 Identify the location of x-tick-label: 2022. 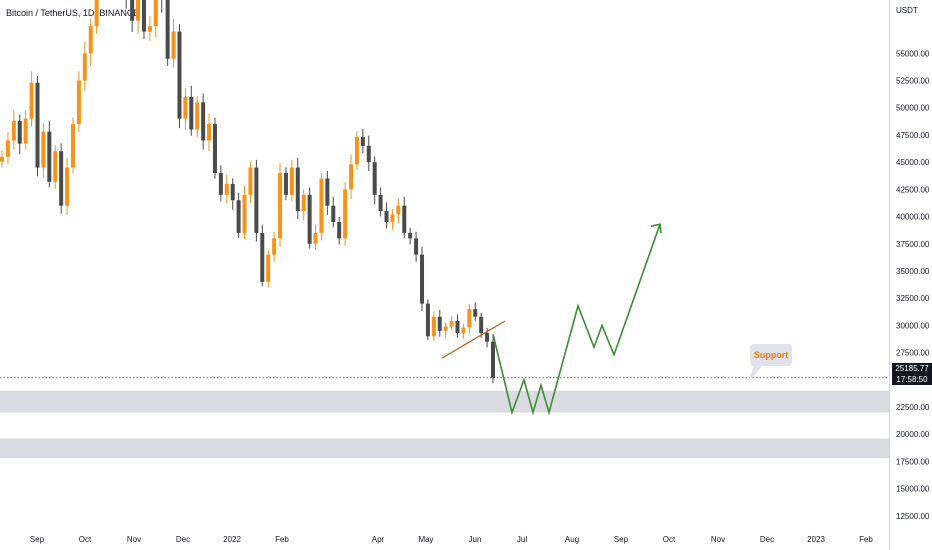
(232, 539).